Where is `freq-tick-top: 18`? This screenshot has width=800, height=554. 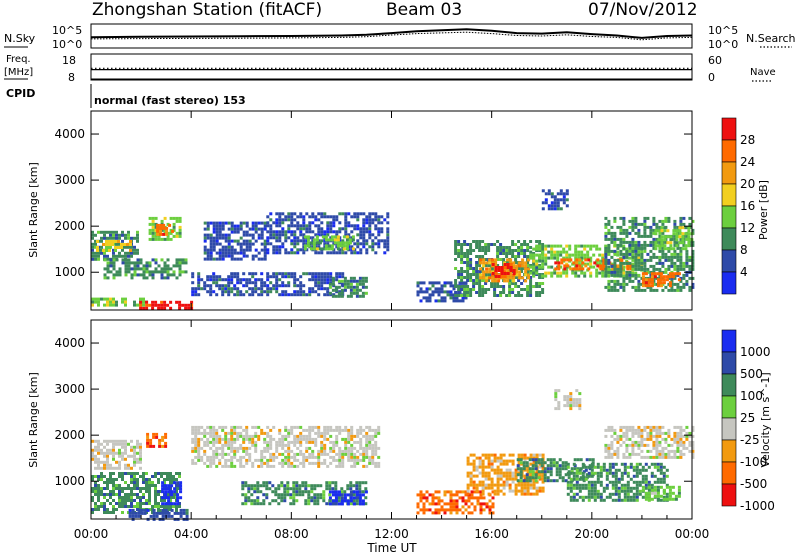 freq-tick-top: 18 is located at coordinates (69, 60).